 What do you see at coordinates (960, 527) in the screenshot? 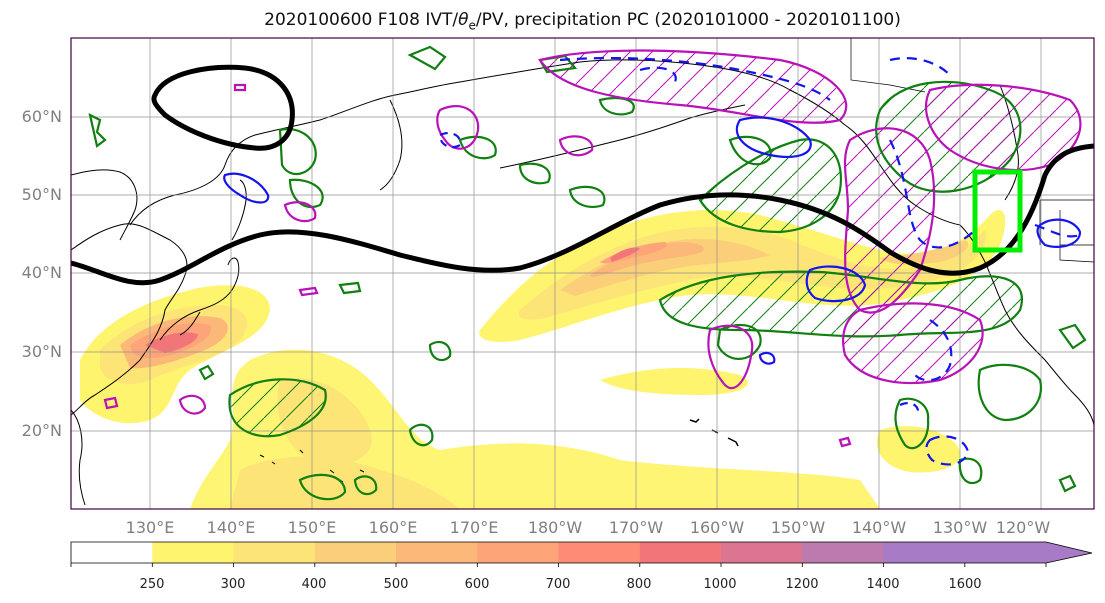
I see `lon-label-130w: 130°W` at bounding box center [960, 527].